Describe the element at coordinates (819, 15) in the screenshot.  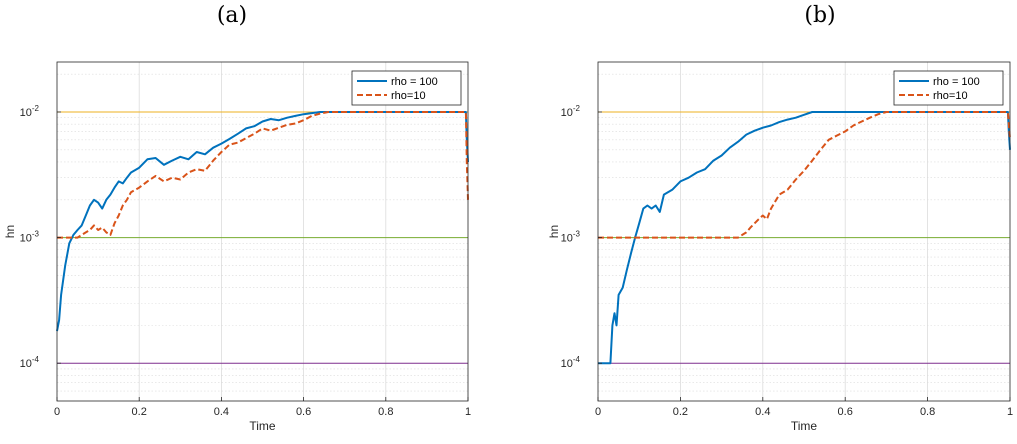
I see `panel-title: (b)` at that location.